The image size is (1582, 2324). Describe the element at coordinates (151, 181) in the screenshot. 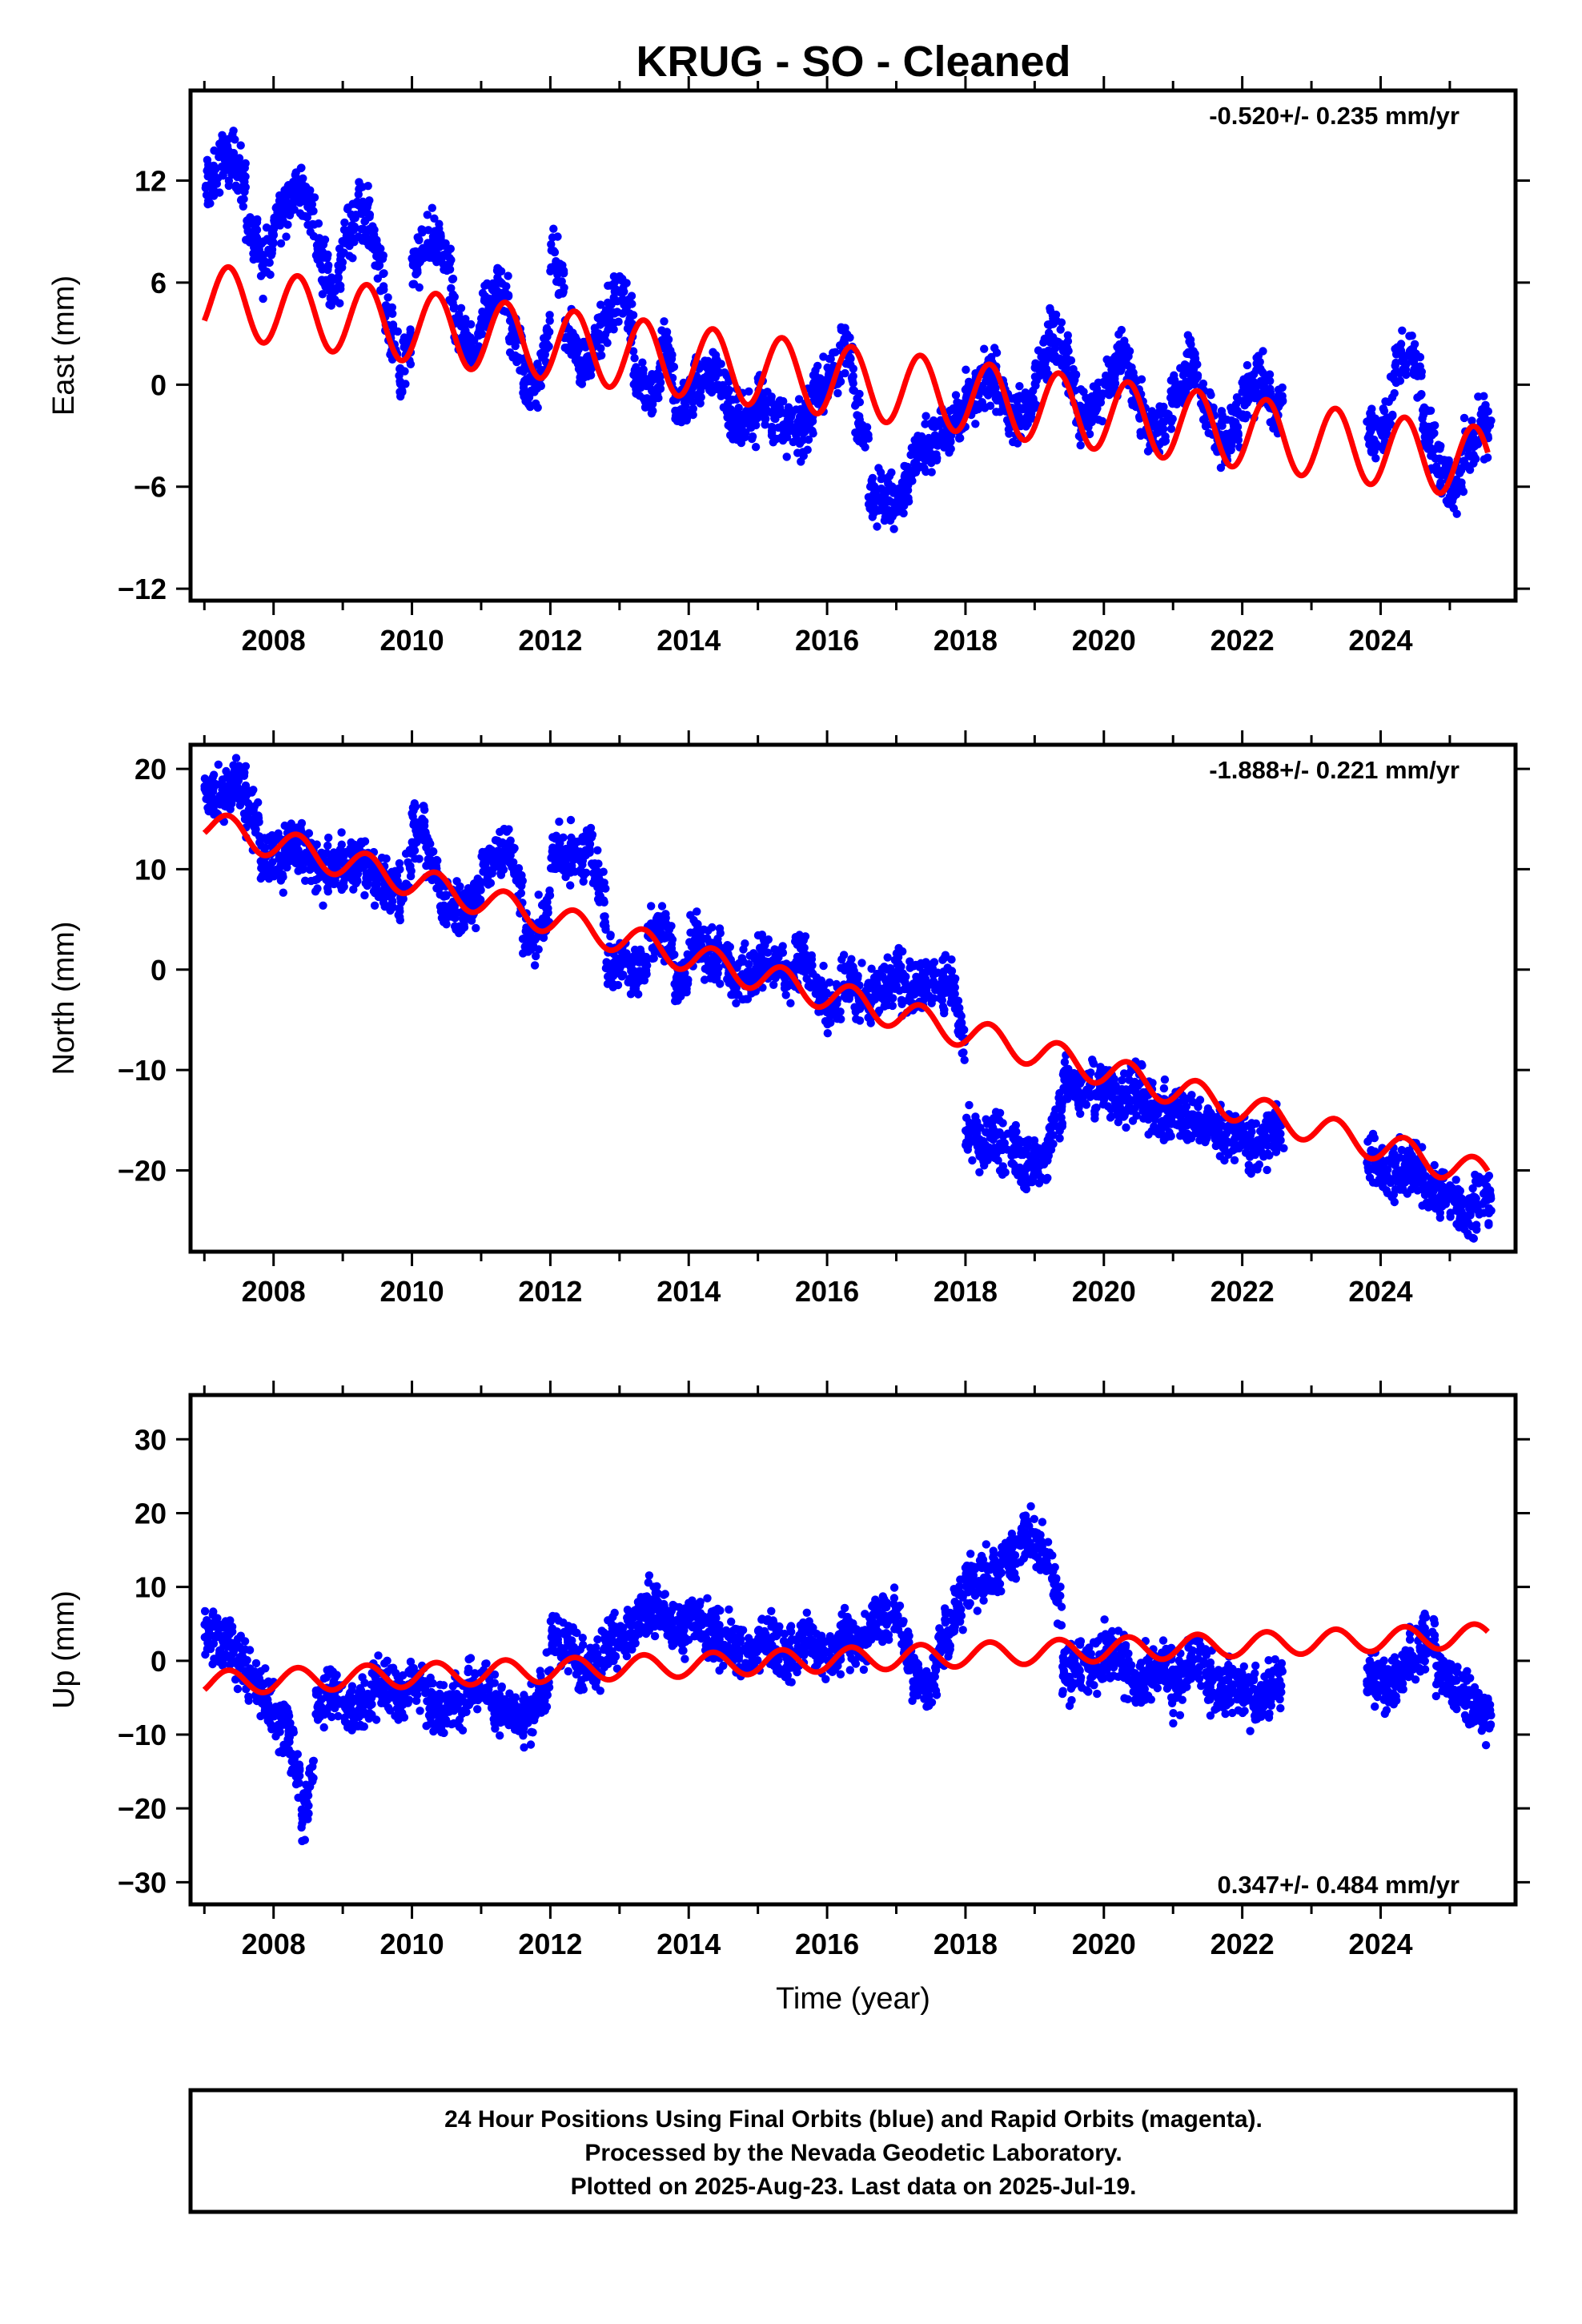

I see `east-y-tick-label: 12` at that location.